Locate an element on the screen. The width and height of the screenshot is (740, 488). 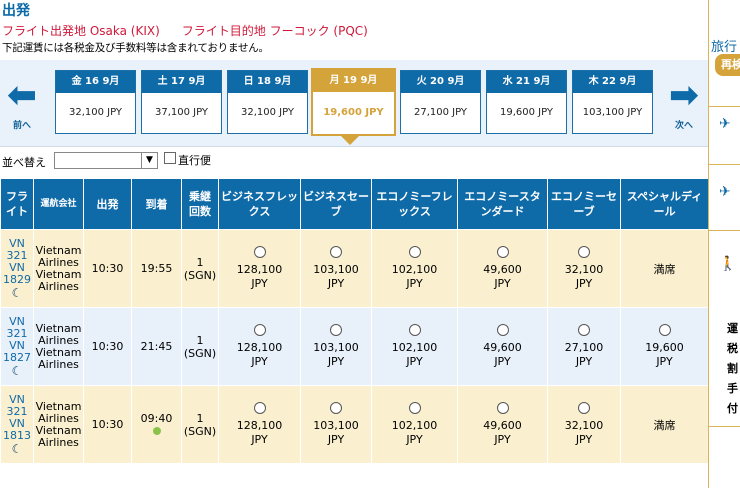
col-special-deal: スペシャルディール is located at coordinates (664, 204).